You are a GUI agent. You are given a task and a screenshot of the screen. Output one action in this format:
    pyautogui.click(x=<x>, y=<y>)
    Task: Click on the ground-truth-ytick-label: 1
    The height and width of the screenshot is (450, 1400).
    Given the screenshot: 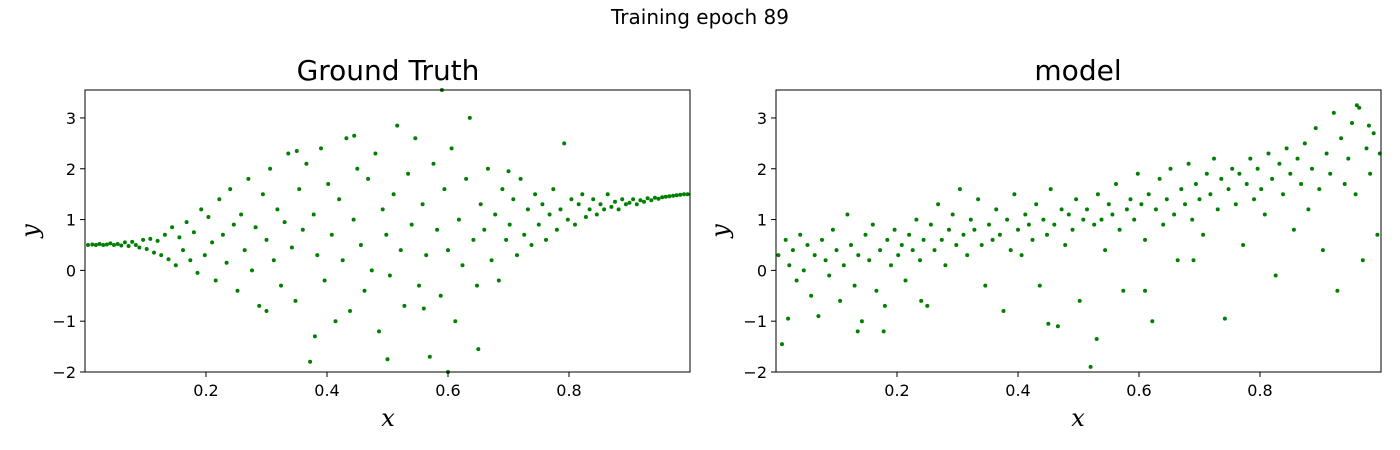 What is the action you would take?
    pyautogui.click(x=71, y=220)
    